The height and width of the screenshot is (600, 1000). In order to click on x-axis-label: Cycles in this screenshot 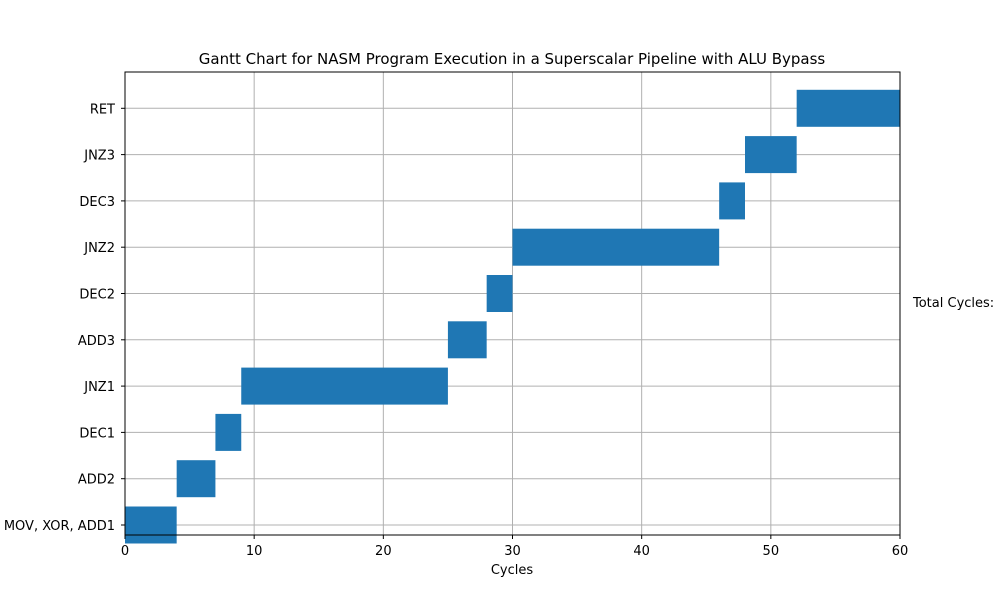, I will do `click(512, 570)`.